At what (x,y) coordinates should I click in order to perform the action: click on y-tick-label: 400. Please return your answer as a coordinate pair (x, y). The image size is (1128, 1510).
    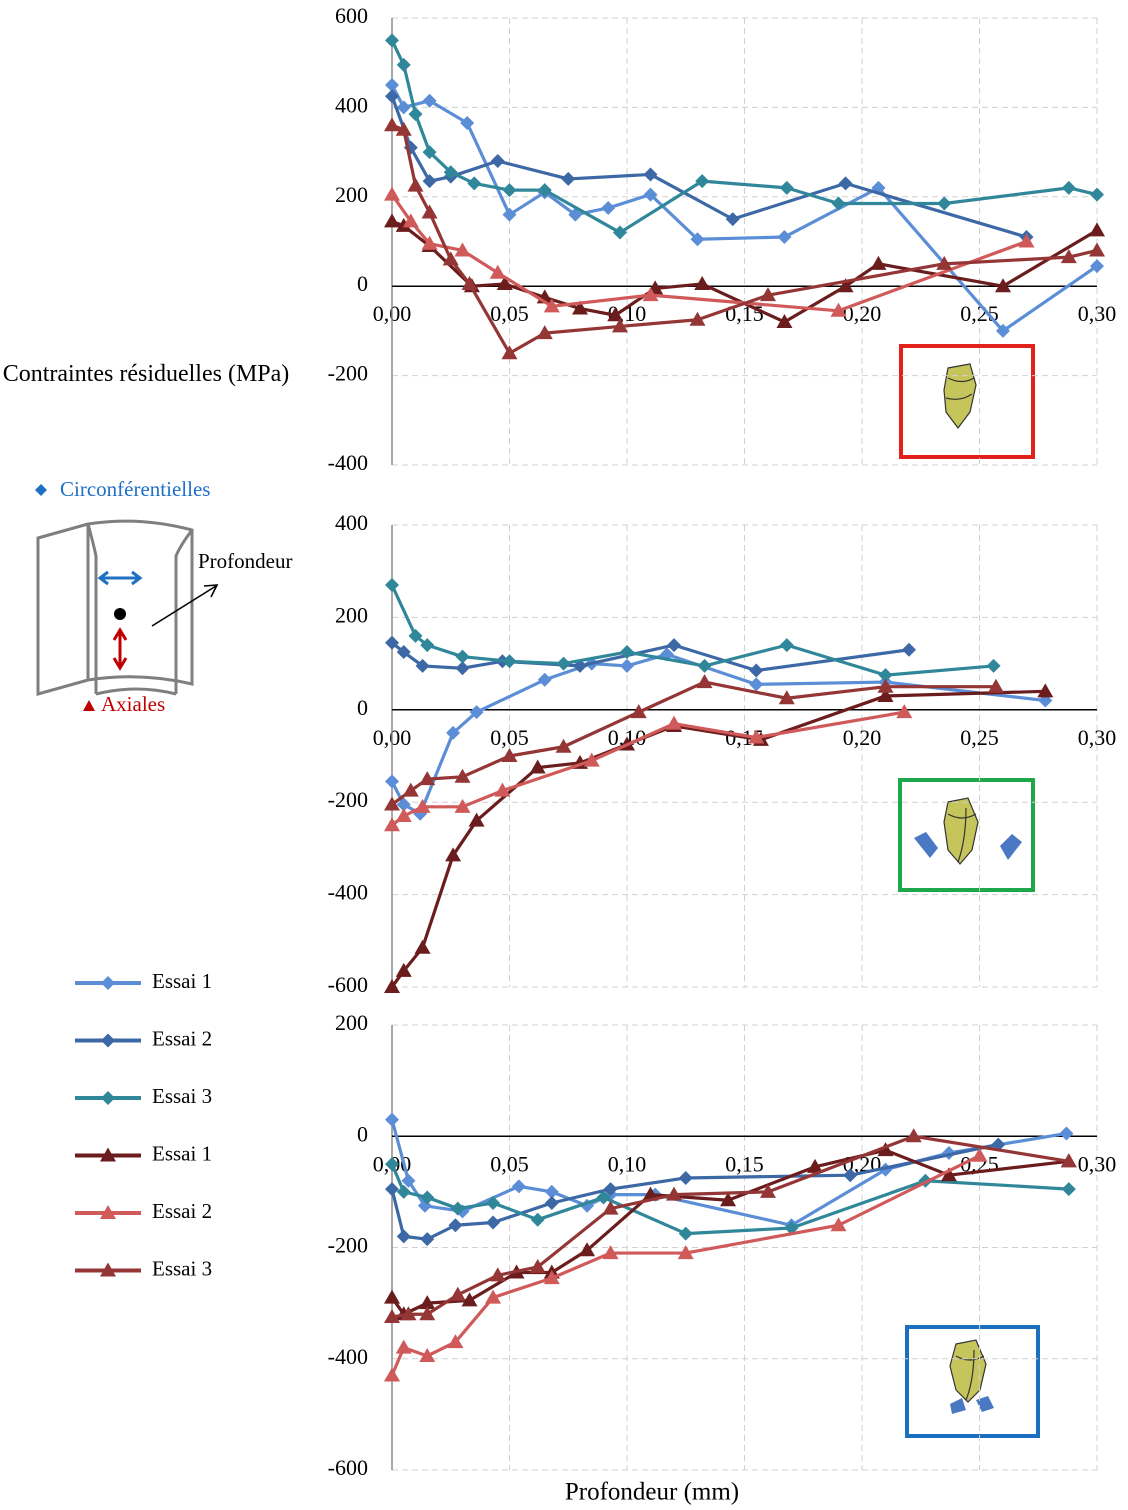
    Looking at the image, I should click on (351, 522).